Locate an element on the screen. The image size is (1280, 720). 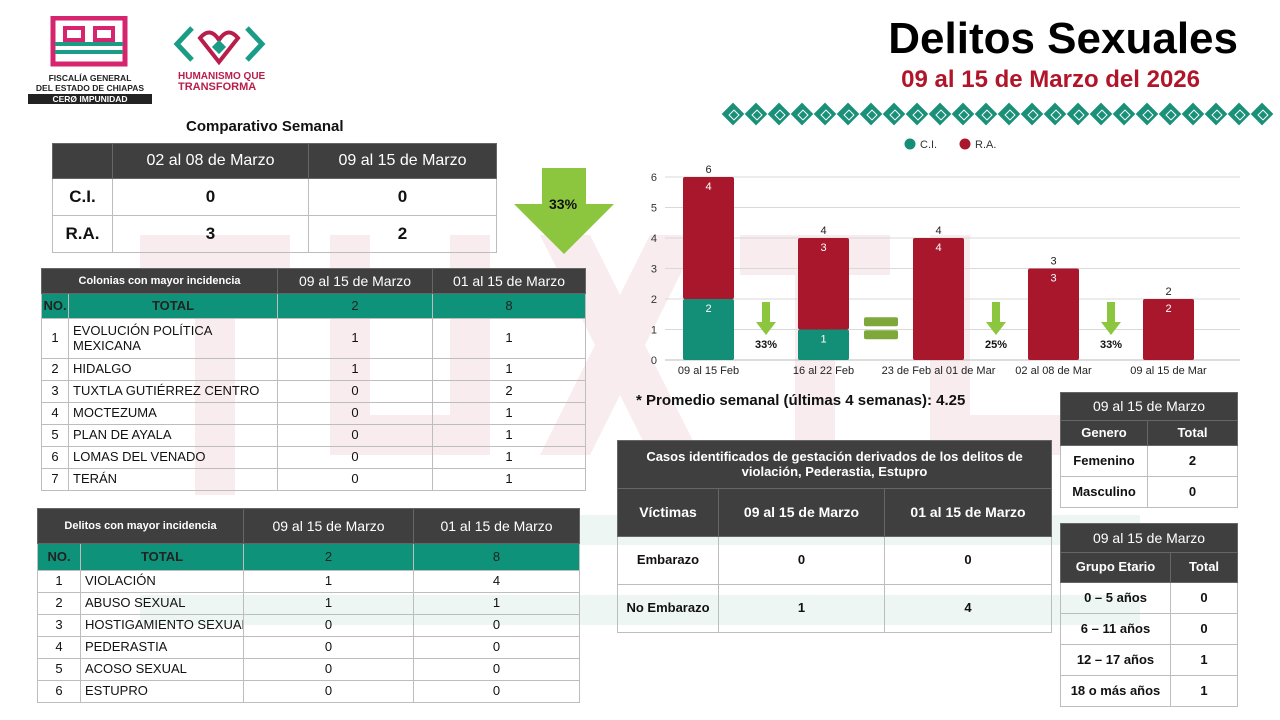
logo-text: FISCALÍA GENERAL is located at coordinates (90, 78).